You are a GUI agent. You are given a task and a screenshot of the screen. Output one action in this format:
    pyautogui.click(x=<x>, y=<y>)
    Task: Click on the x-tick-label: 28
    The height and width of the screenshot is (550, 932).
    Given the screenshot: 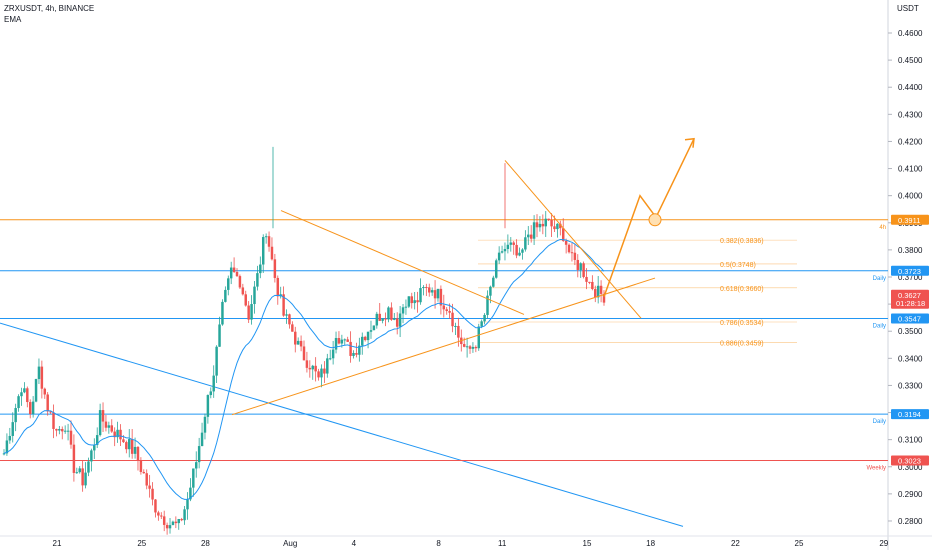 What is the action you would take?
    pyautogui.click(x=205, y=543)
    